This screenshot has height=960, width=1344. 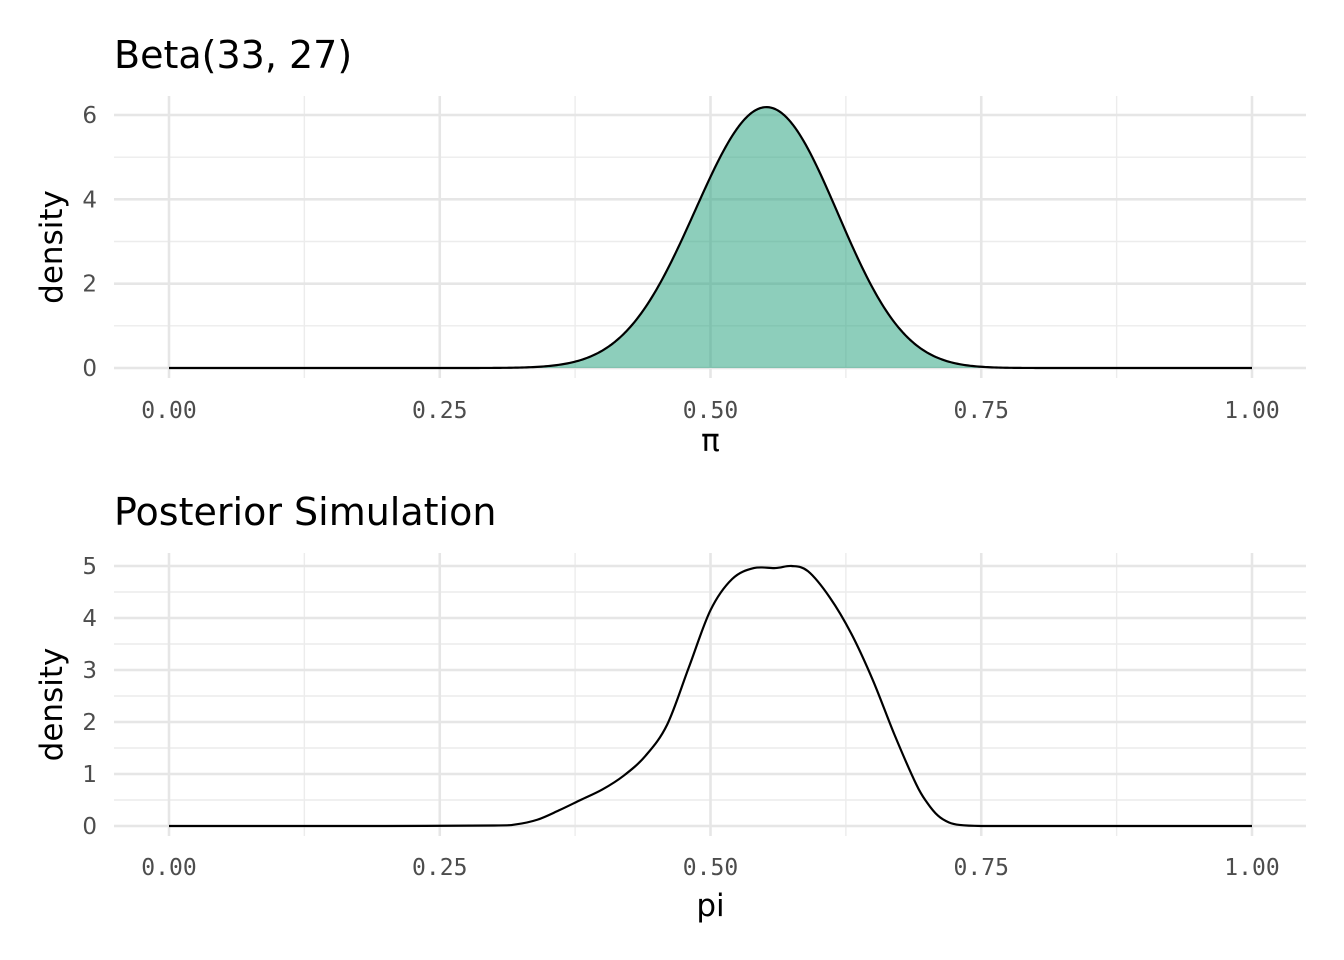 What do you see at coordinates (305, 512) in the screenshot?
I see `chart-title: Posterior Simulation` at bounding box center [305, 512].